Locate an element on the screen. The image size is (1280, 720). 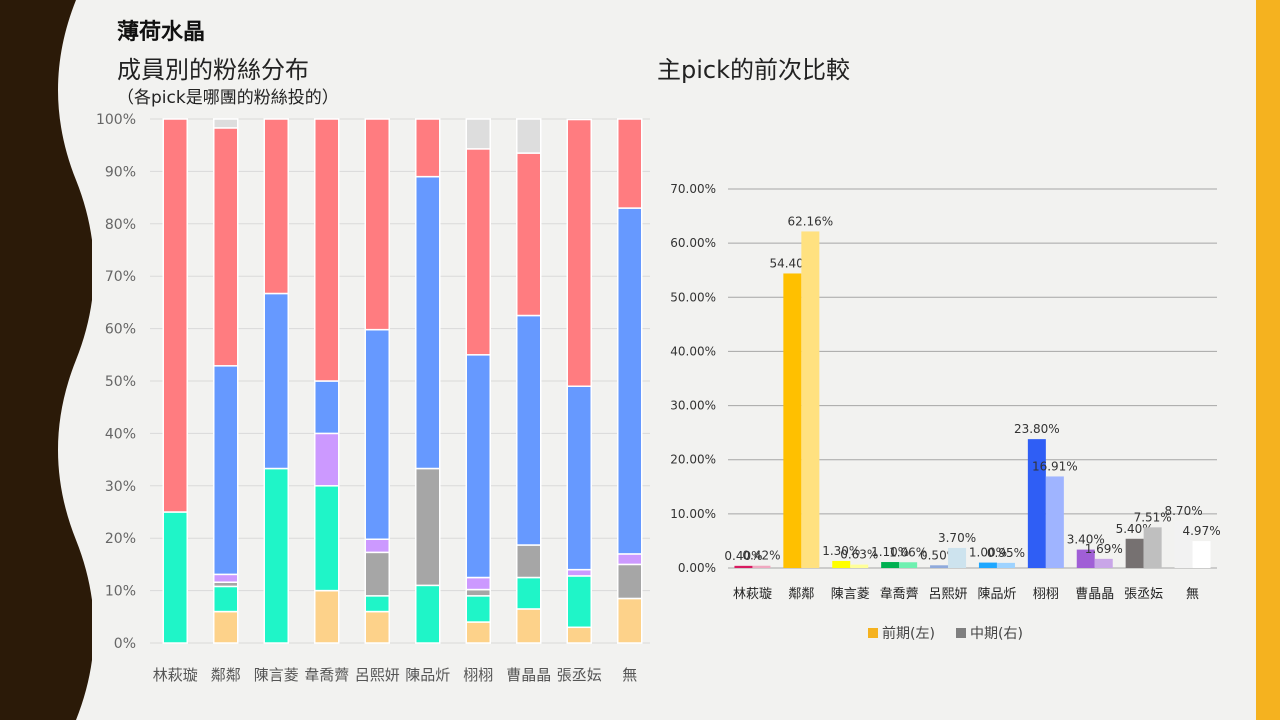
data-label: 1.30% is located at coordinates (841, 551).